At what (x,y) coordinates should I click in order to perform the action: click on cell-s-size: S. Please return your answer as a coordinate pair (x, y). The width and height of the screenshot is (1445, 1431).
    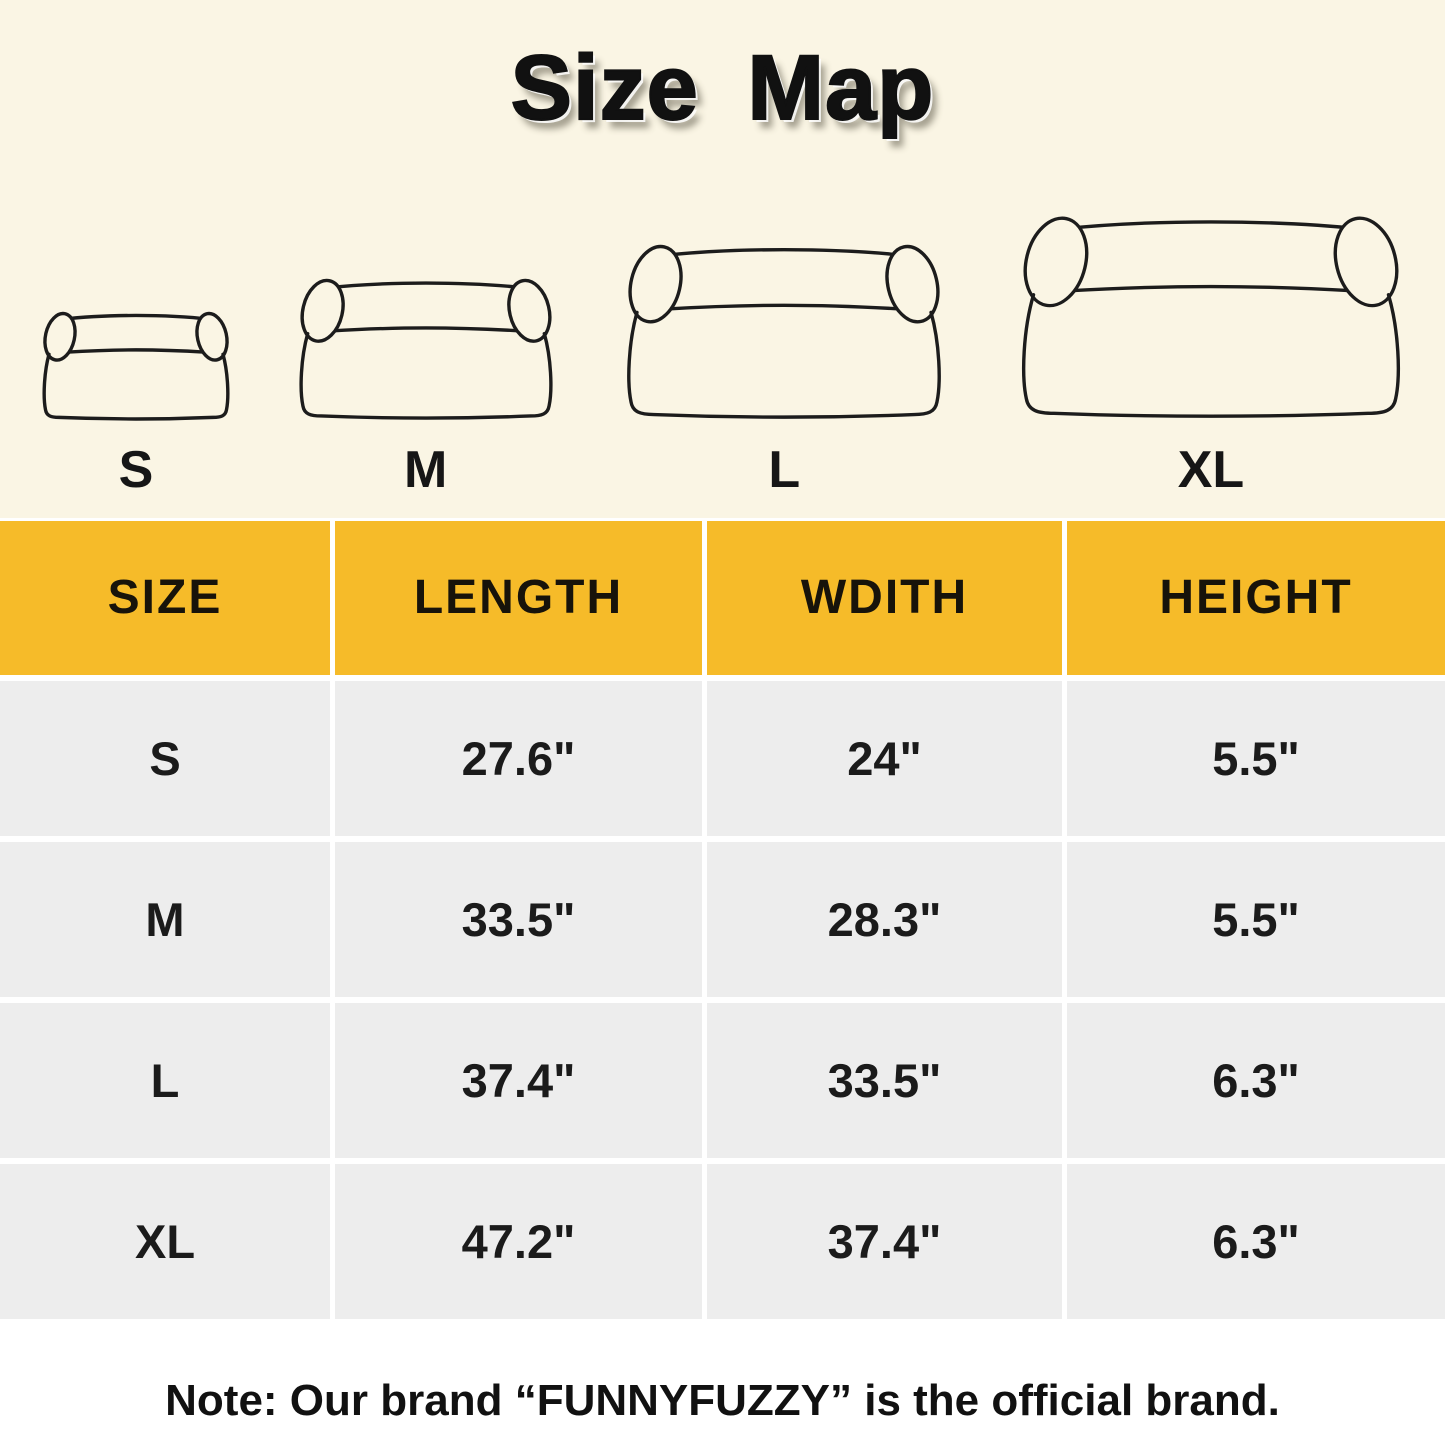
    Looking at the image, I should click on (165, 758).